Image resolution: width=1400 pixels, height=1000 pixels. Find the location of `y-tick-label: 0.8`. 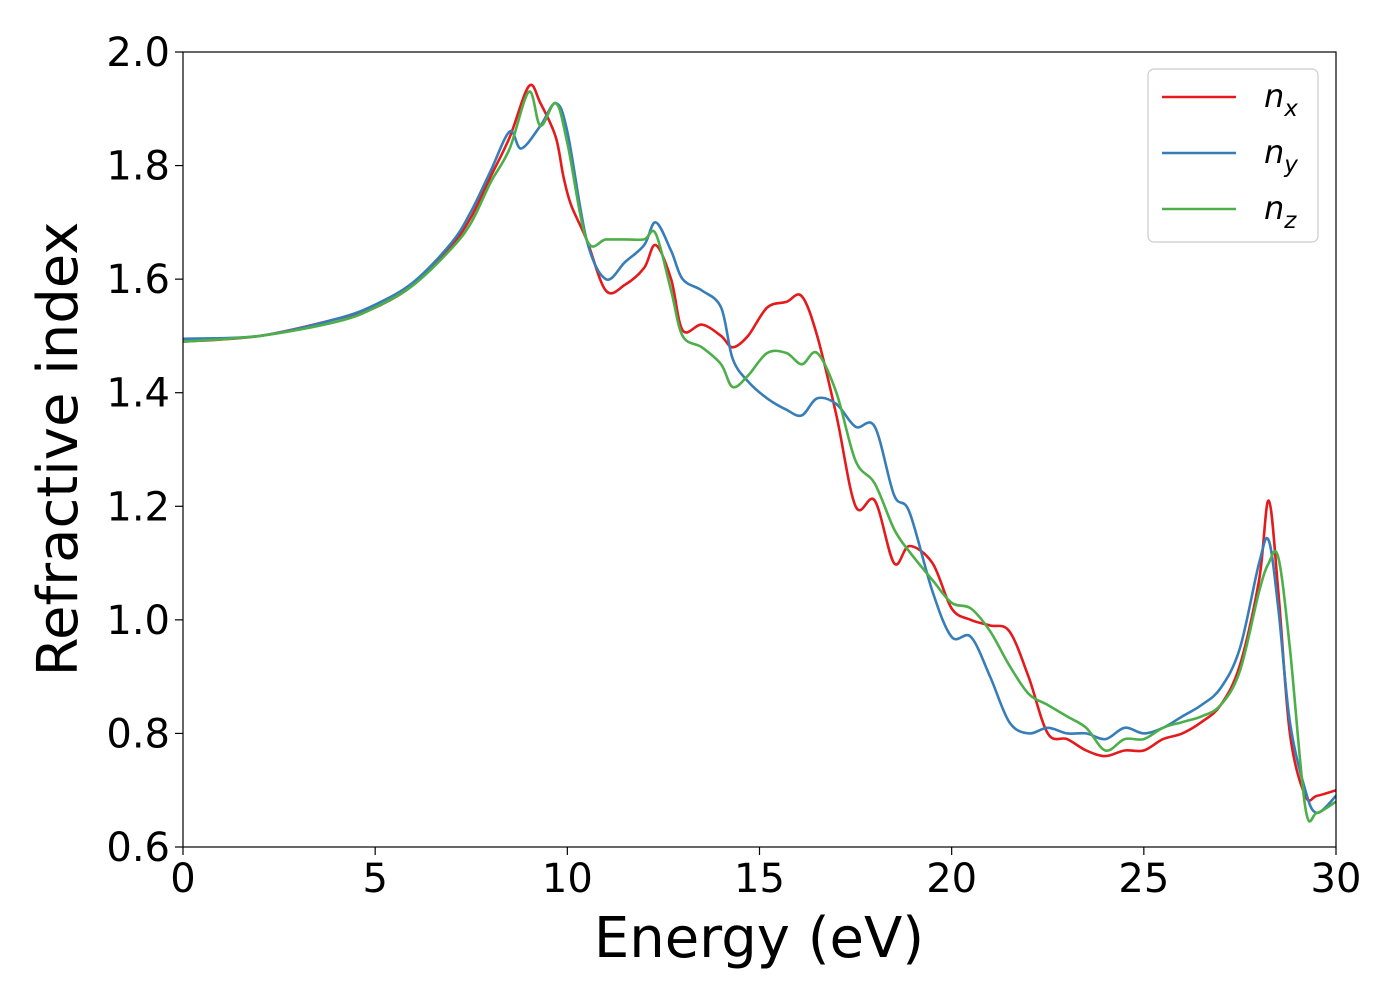

y-tick-label: 0.8 is located at coordinates (138, 734).